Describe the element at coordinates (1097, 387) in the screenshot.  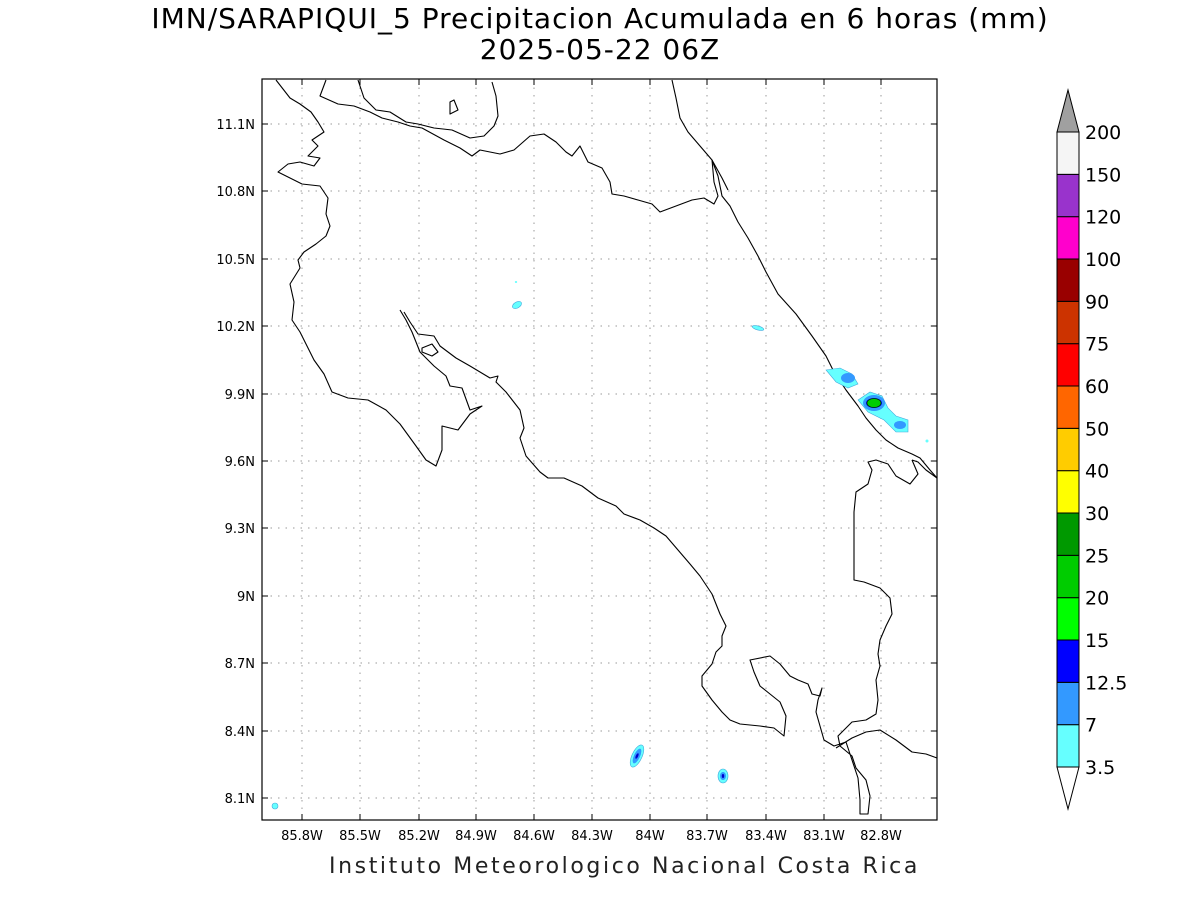
I see `colorbar-label: 60` at that location.